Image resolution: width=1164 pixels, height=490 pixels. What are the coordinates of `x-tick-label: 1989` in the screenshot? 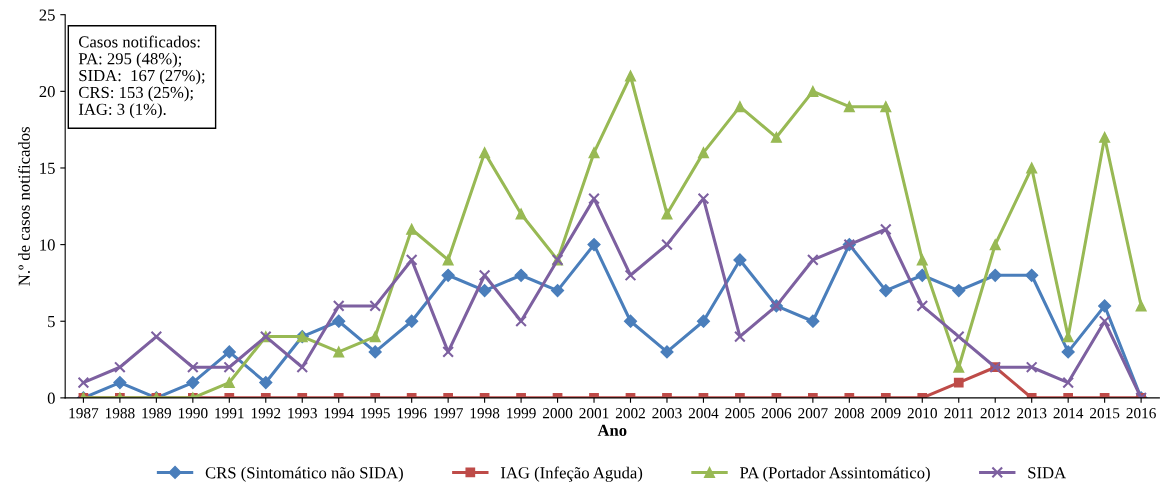 It's located at (157, 413).